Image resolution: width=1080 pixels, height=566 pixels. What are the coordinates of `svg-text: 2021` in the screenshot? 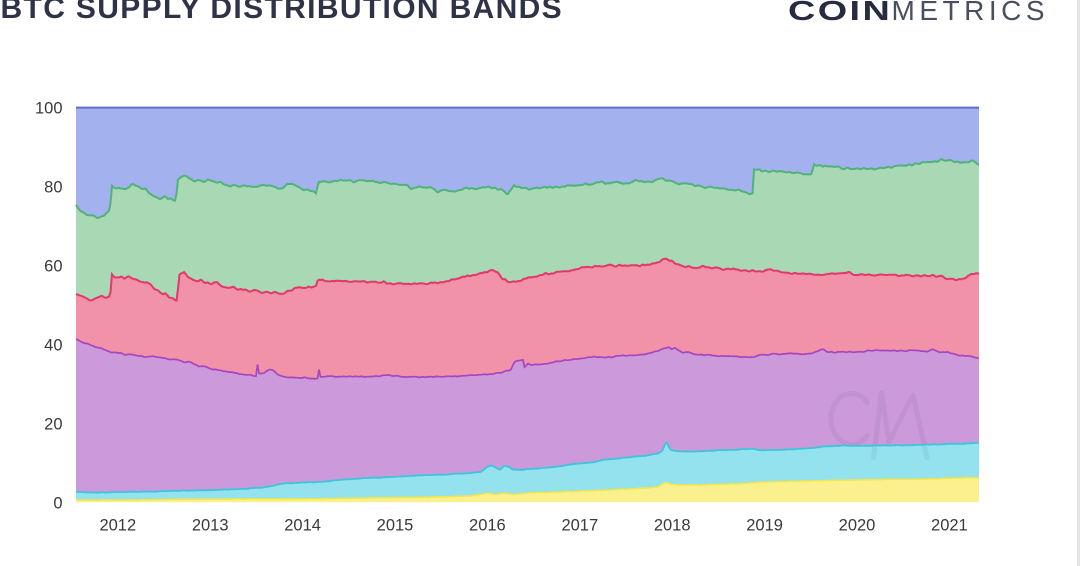 It's located at (949, 526).